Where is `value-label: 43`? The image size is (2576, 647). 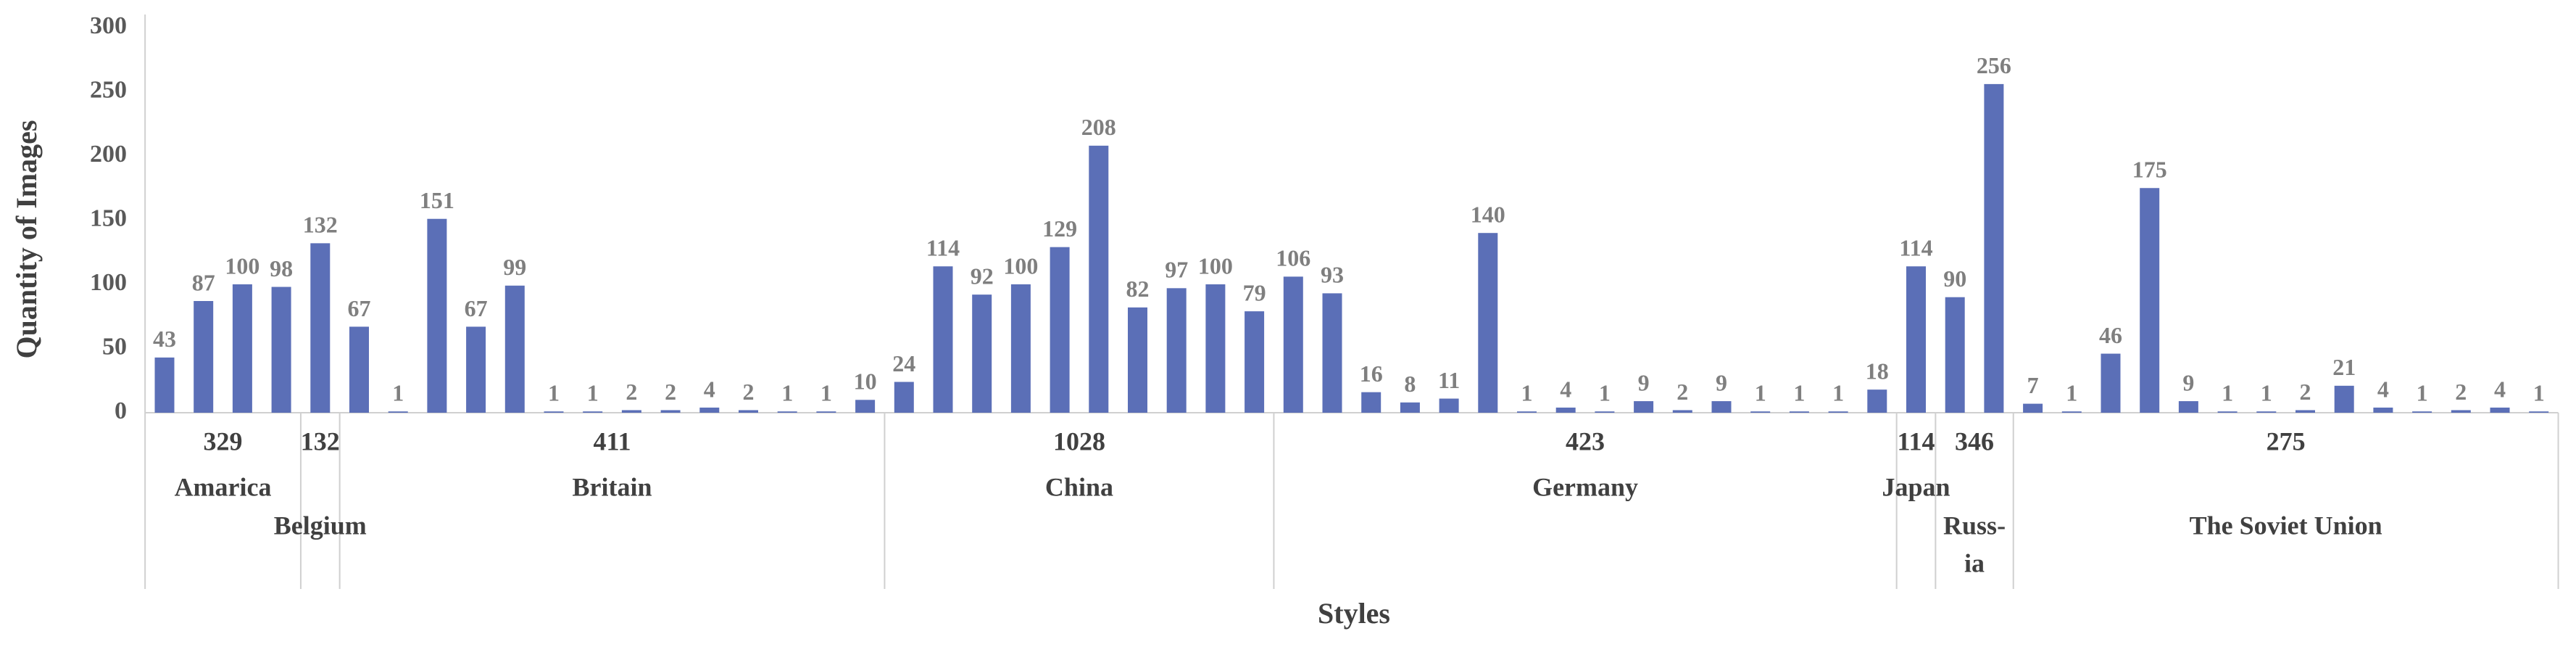
value-label: 43 is located at coordinates (164, 339).